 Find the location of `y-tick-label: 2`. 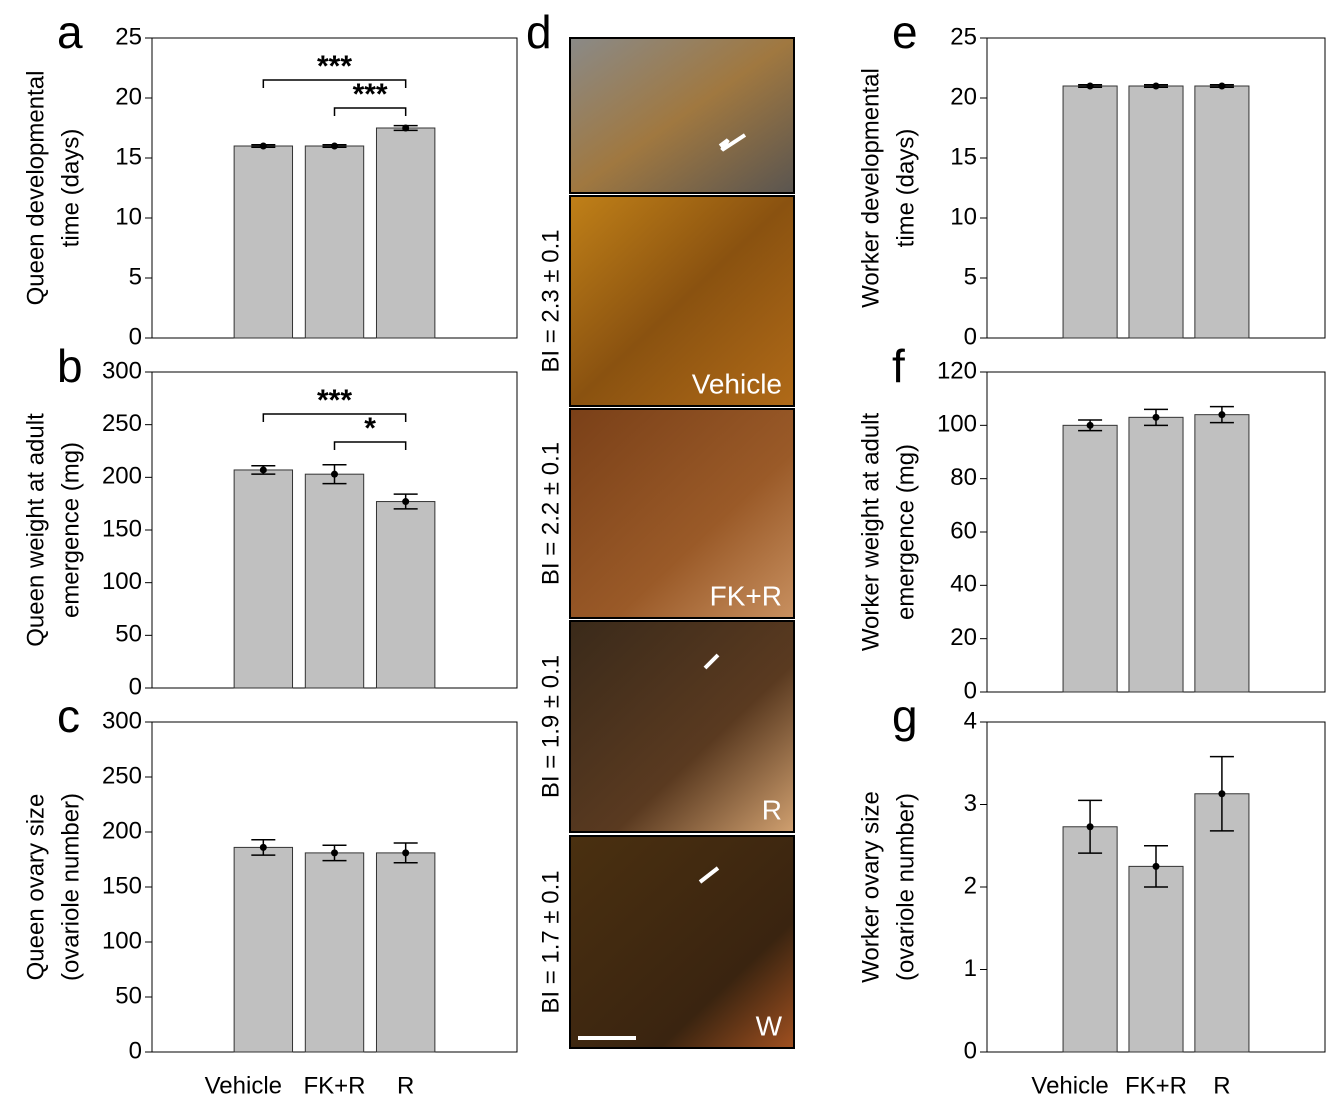

y-tick-label: 2 is located at coordinates (970, 885).